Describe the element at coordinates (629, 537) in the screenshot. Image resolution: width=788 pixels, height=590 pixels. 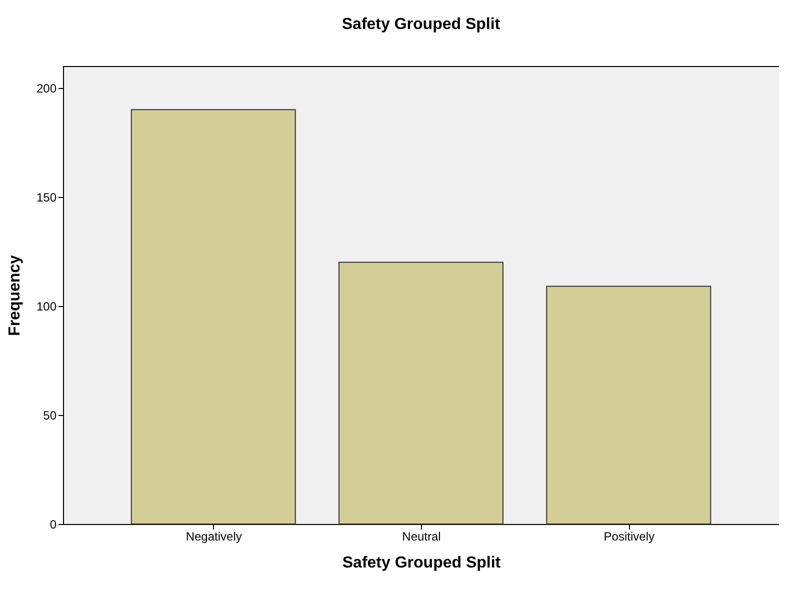
I see `x-tick-label: Positively` at that location.